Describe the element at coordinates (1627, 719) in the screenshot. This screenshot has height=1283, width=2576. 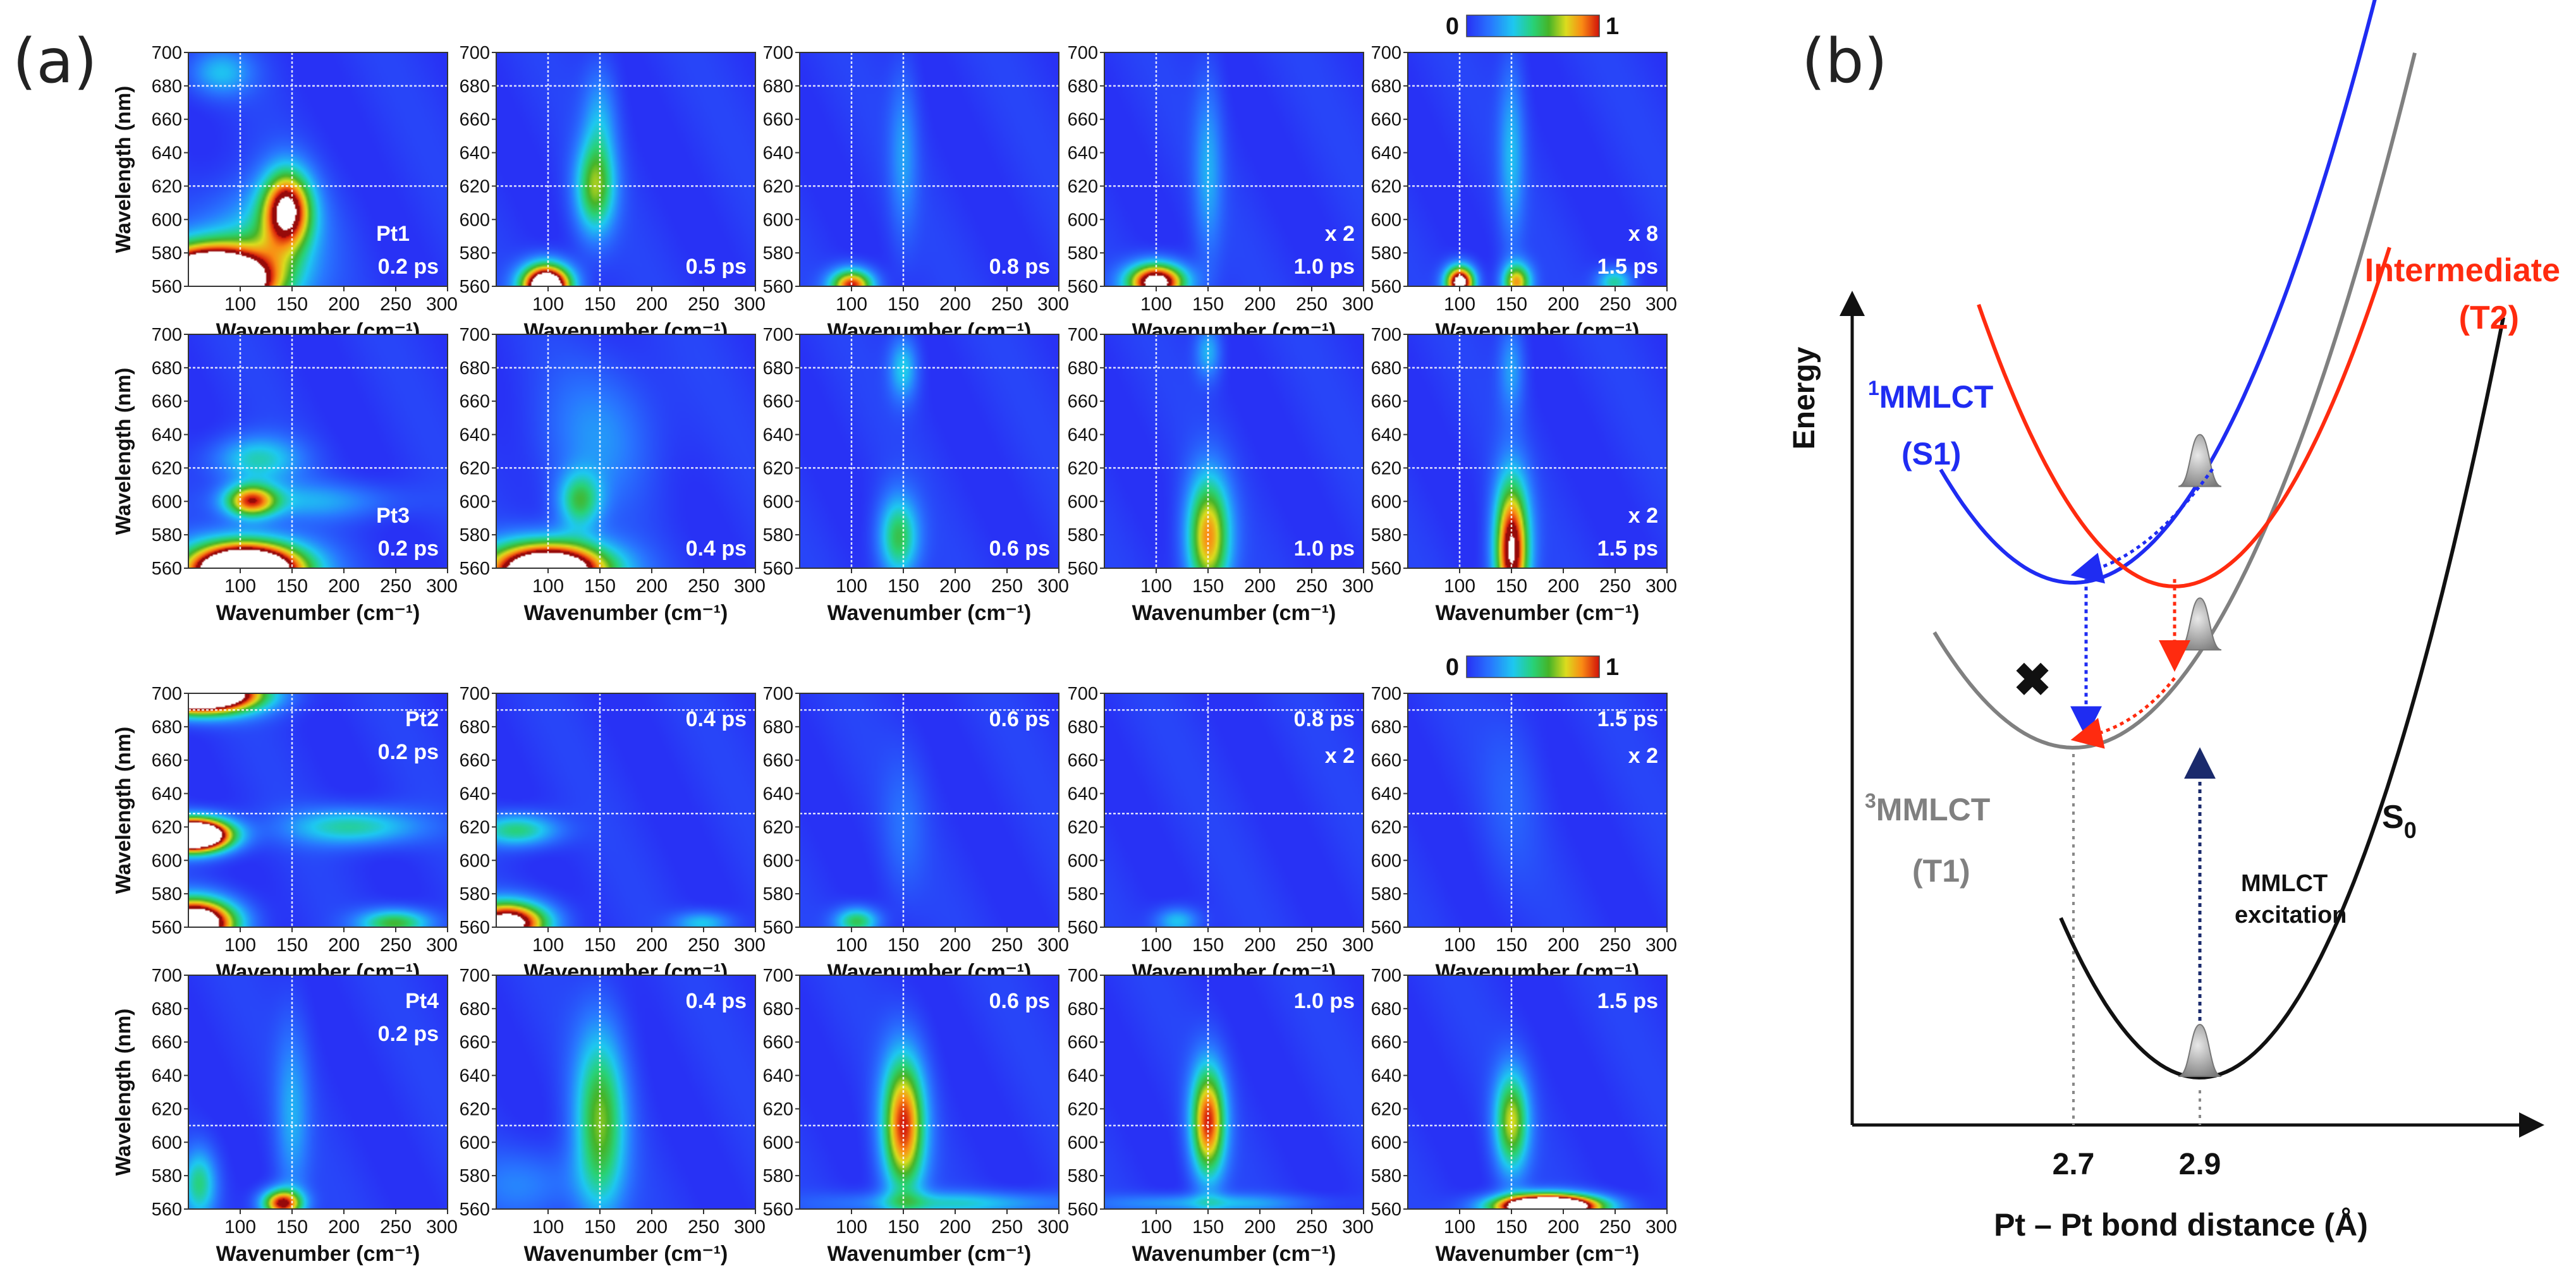
I see `time-label: 1.5 ps` at that location.